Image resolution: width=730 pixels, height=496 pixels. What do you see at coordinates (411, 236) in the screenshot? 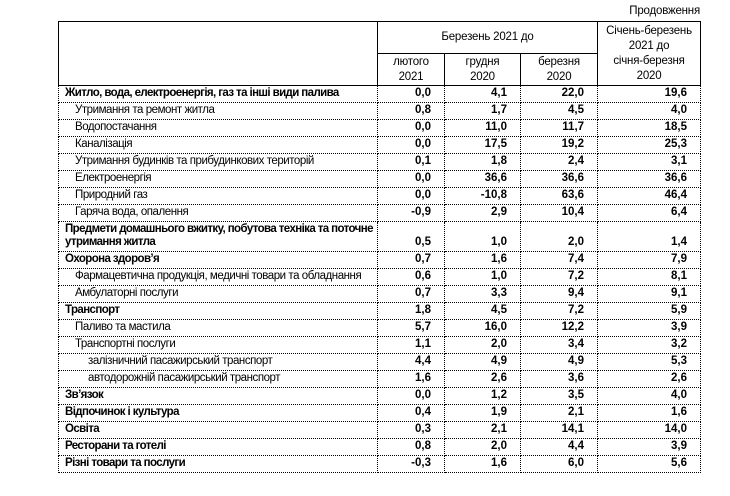
I see `value-cell: 0,5` at bounding box center [411, 236].